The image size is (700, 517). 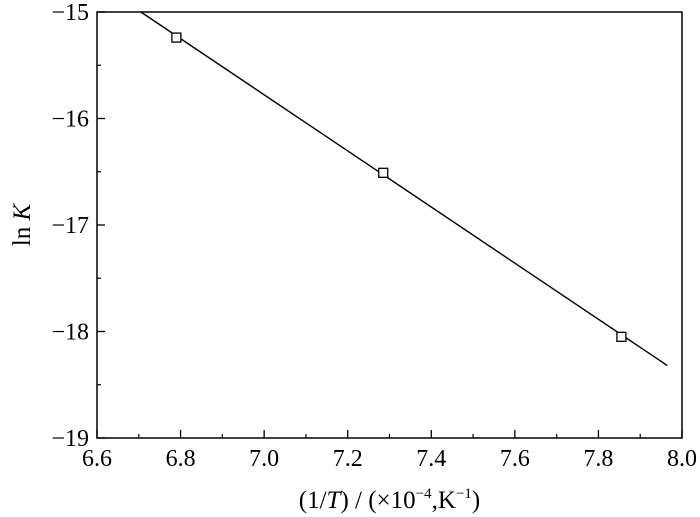 What do you see at coordinates (431, 459) in the screenshot?
I see `x-tick-label: 7.4` at bounding box center [431, 459].